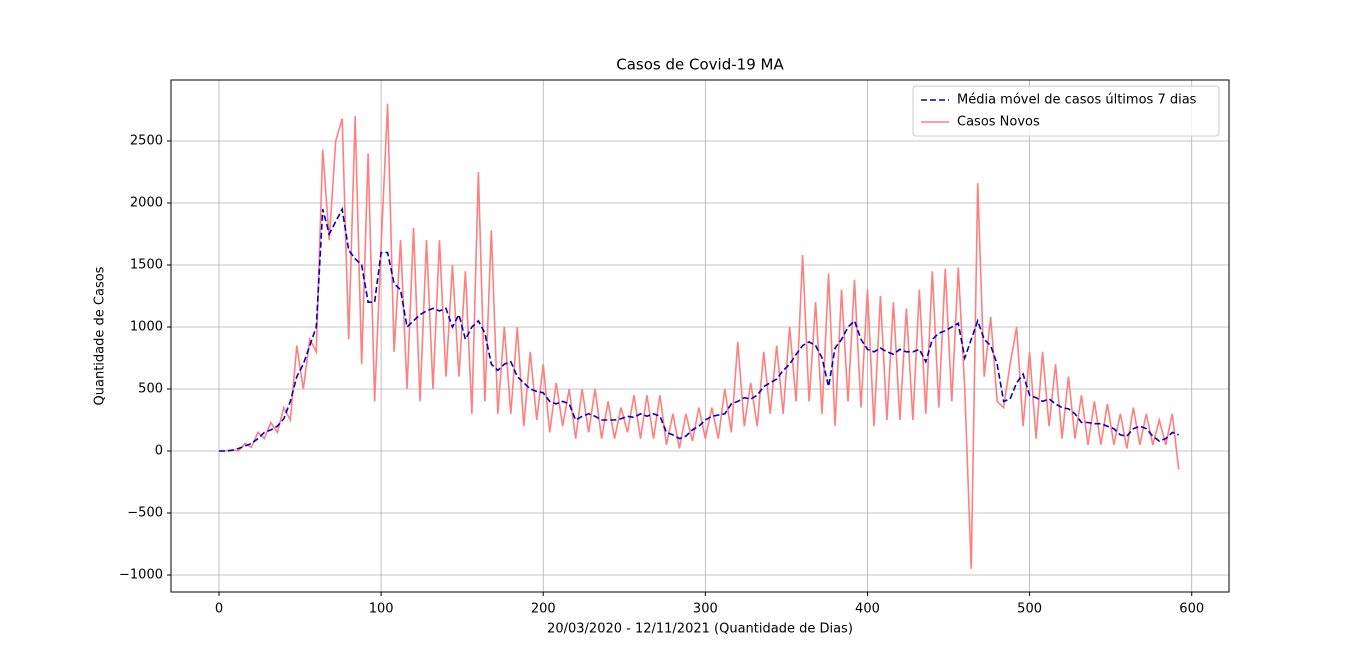 This screenshot has width=1366, height=665. I want to click on y-tick-label: −500, so click(145, 513).